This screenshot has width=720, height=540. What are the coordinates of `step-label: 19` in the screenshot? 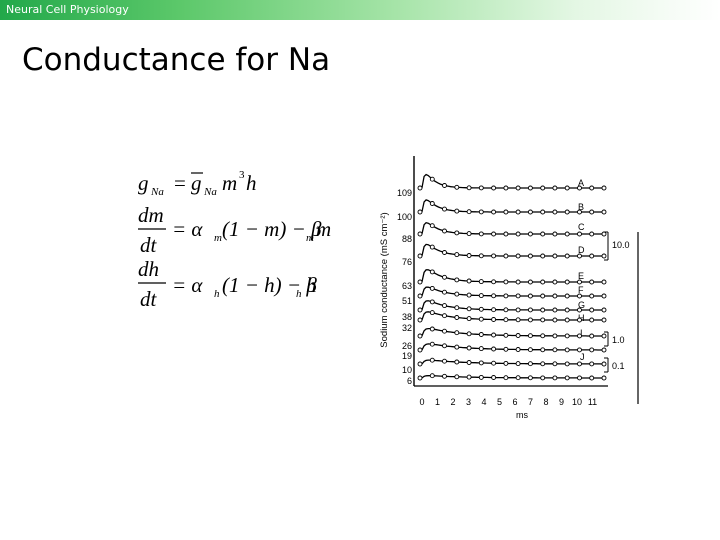 It's located at (407, 356).